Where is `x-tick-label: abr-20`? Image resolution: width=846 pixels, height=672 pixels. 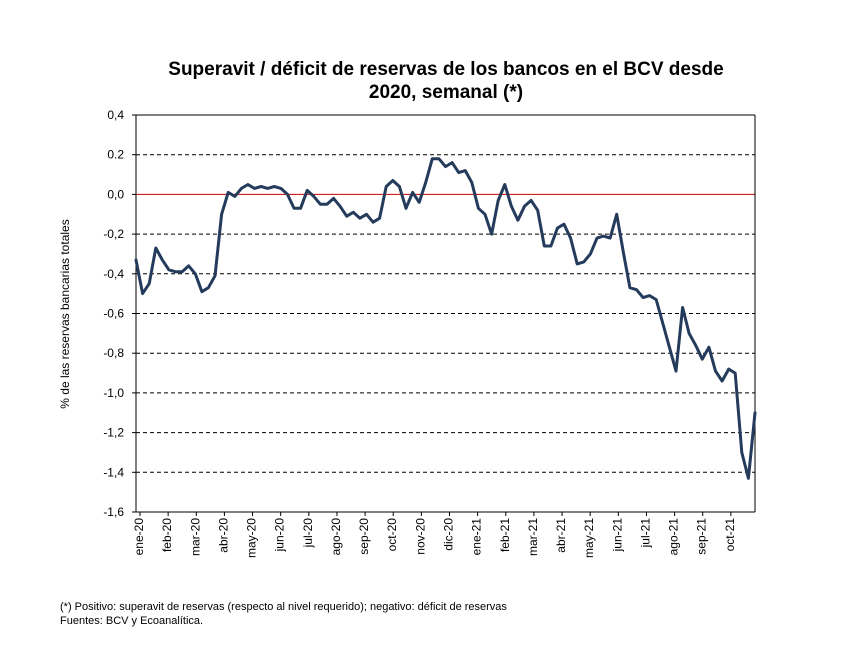 x-tick-label: abr-20 is located at coordinates (223, 535).